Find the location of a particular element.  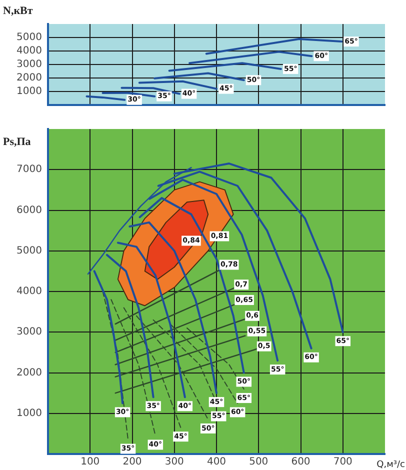

x-tick-label: 300 is located at coordinates (174, 462).